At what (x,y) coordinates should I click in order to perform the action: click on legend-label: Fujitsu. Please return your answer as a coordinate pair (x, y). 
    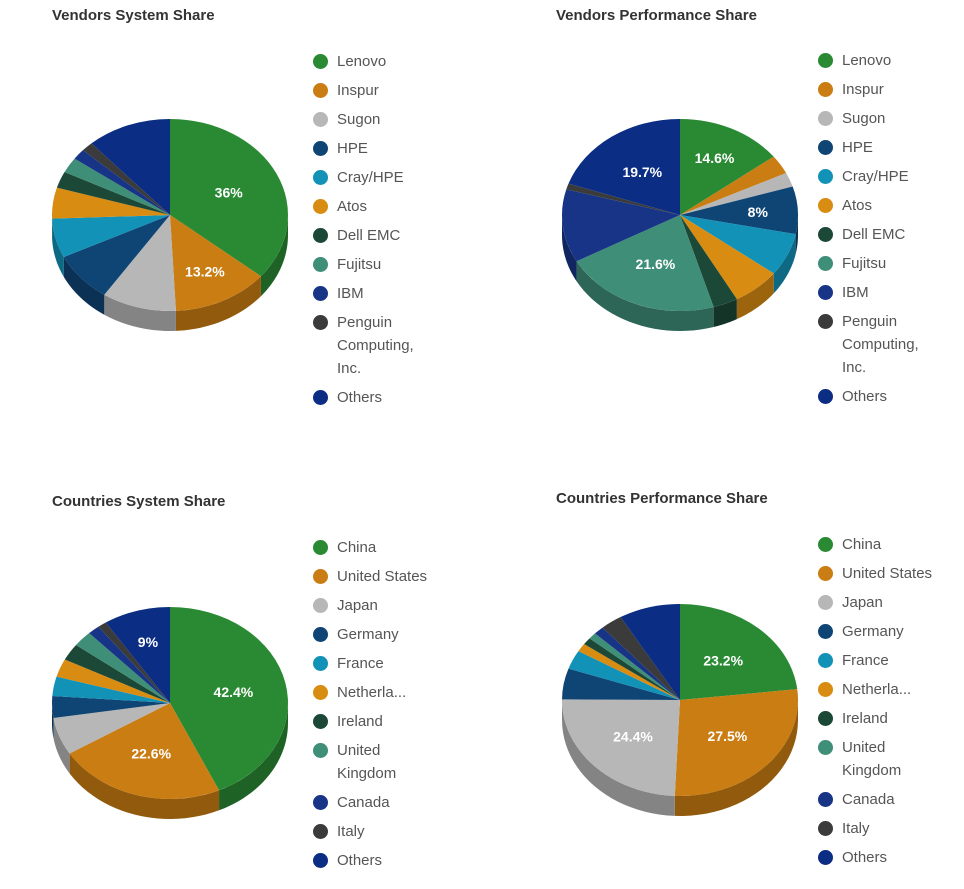
    Looking at the image, I should click on (359, 264).